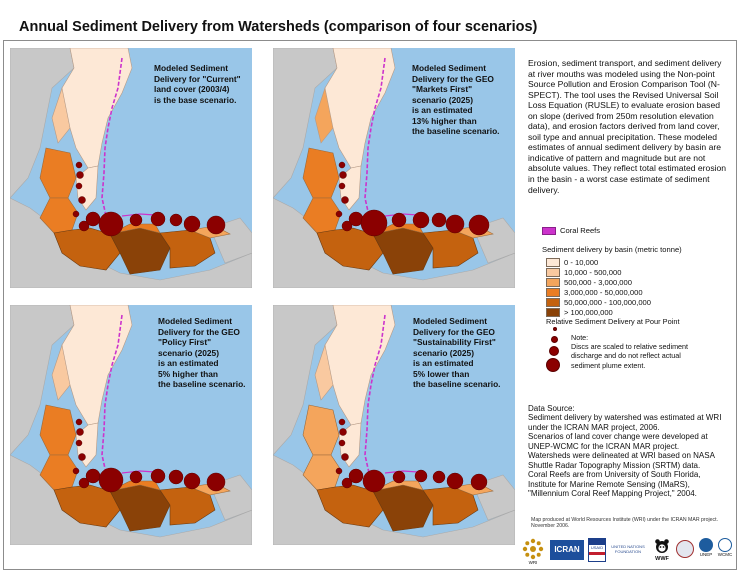  What do you see at coordinates (131, 168) in the screenshot?
I see `map-current` at bounding box center [131, 168].